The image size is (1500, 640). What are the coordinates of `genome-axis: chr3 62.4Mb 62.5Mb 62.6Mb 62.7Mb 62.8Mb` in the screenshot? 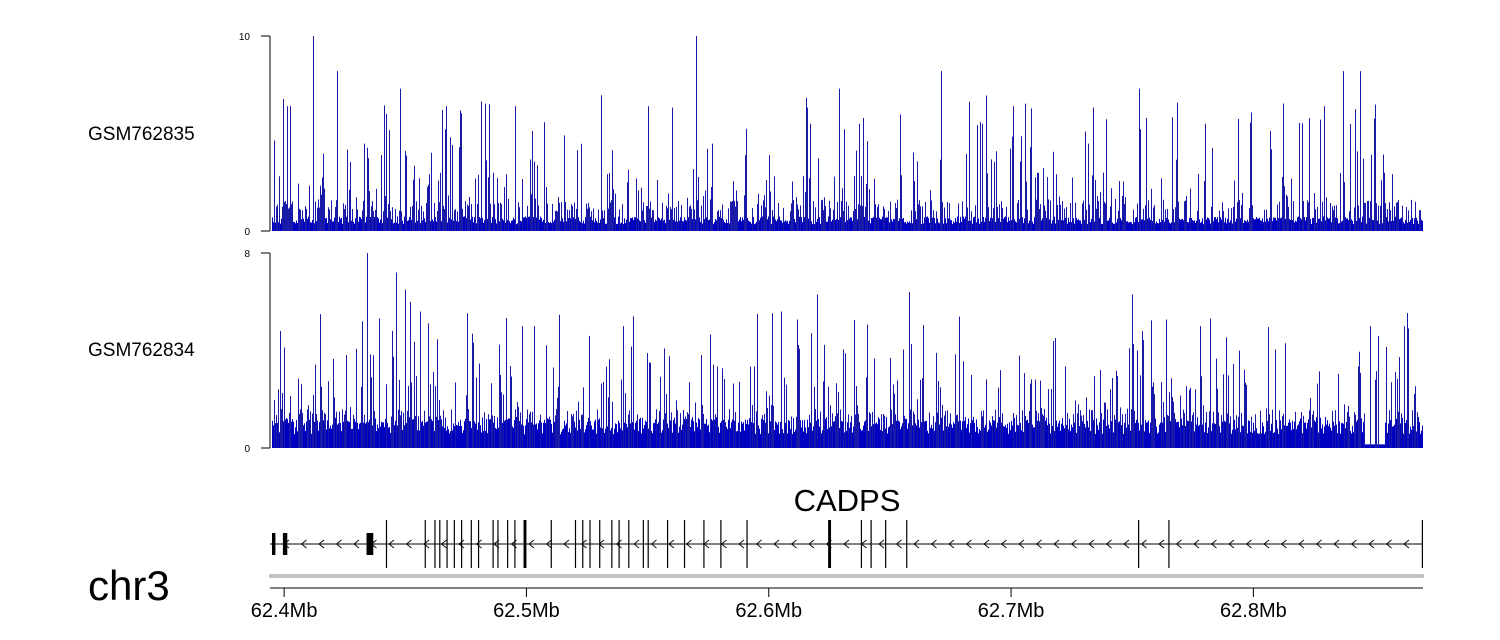 It's located at (756, 592).